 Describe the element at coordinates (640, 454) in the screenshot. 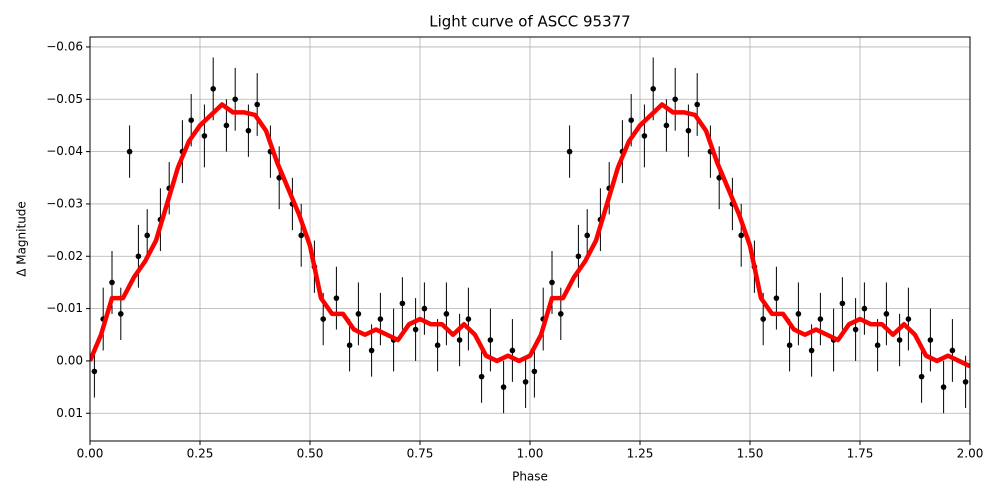

I see `x-tick-label: 1.25` at that location.